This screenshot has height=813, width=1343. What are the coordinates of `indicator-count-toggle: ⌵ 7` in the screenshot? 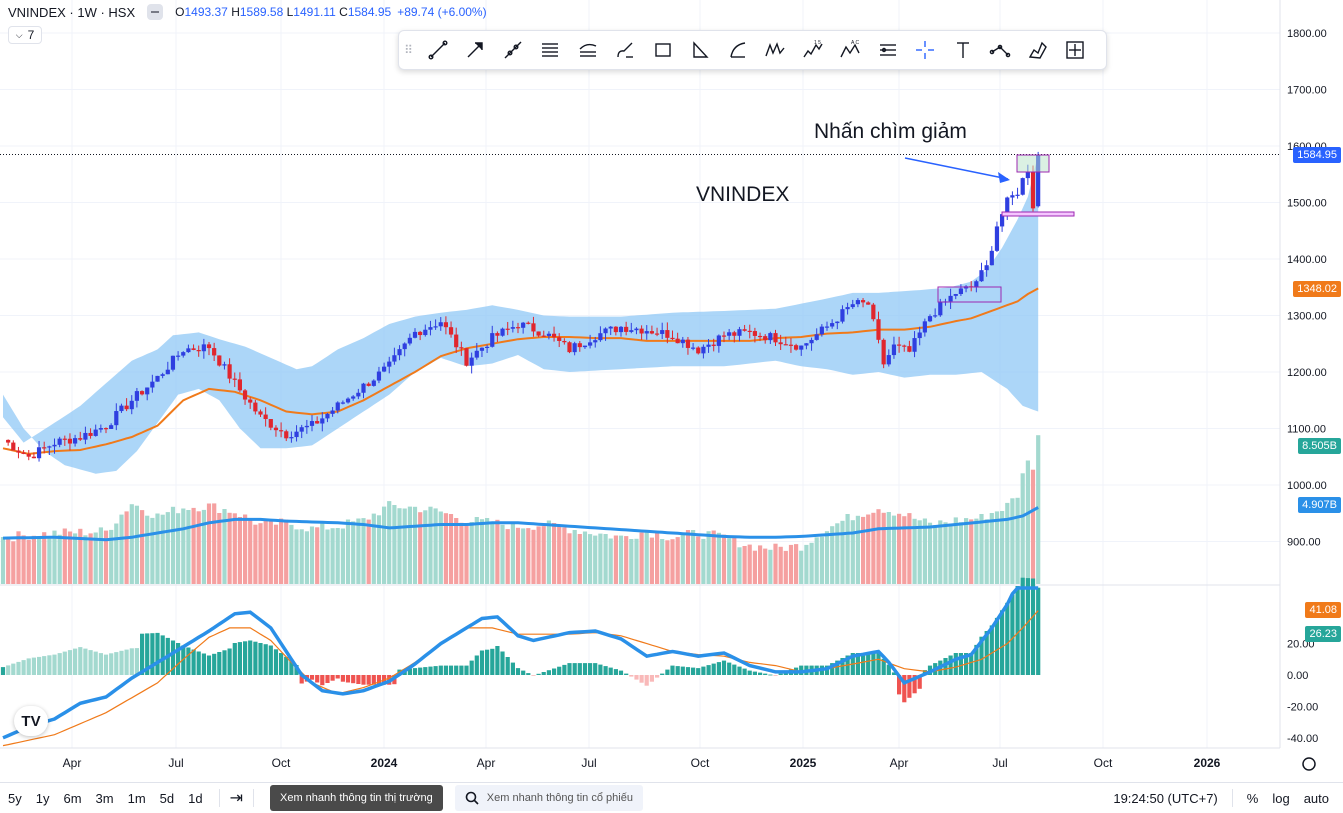 It's located at (25, 35).